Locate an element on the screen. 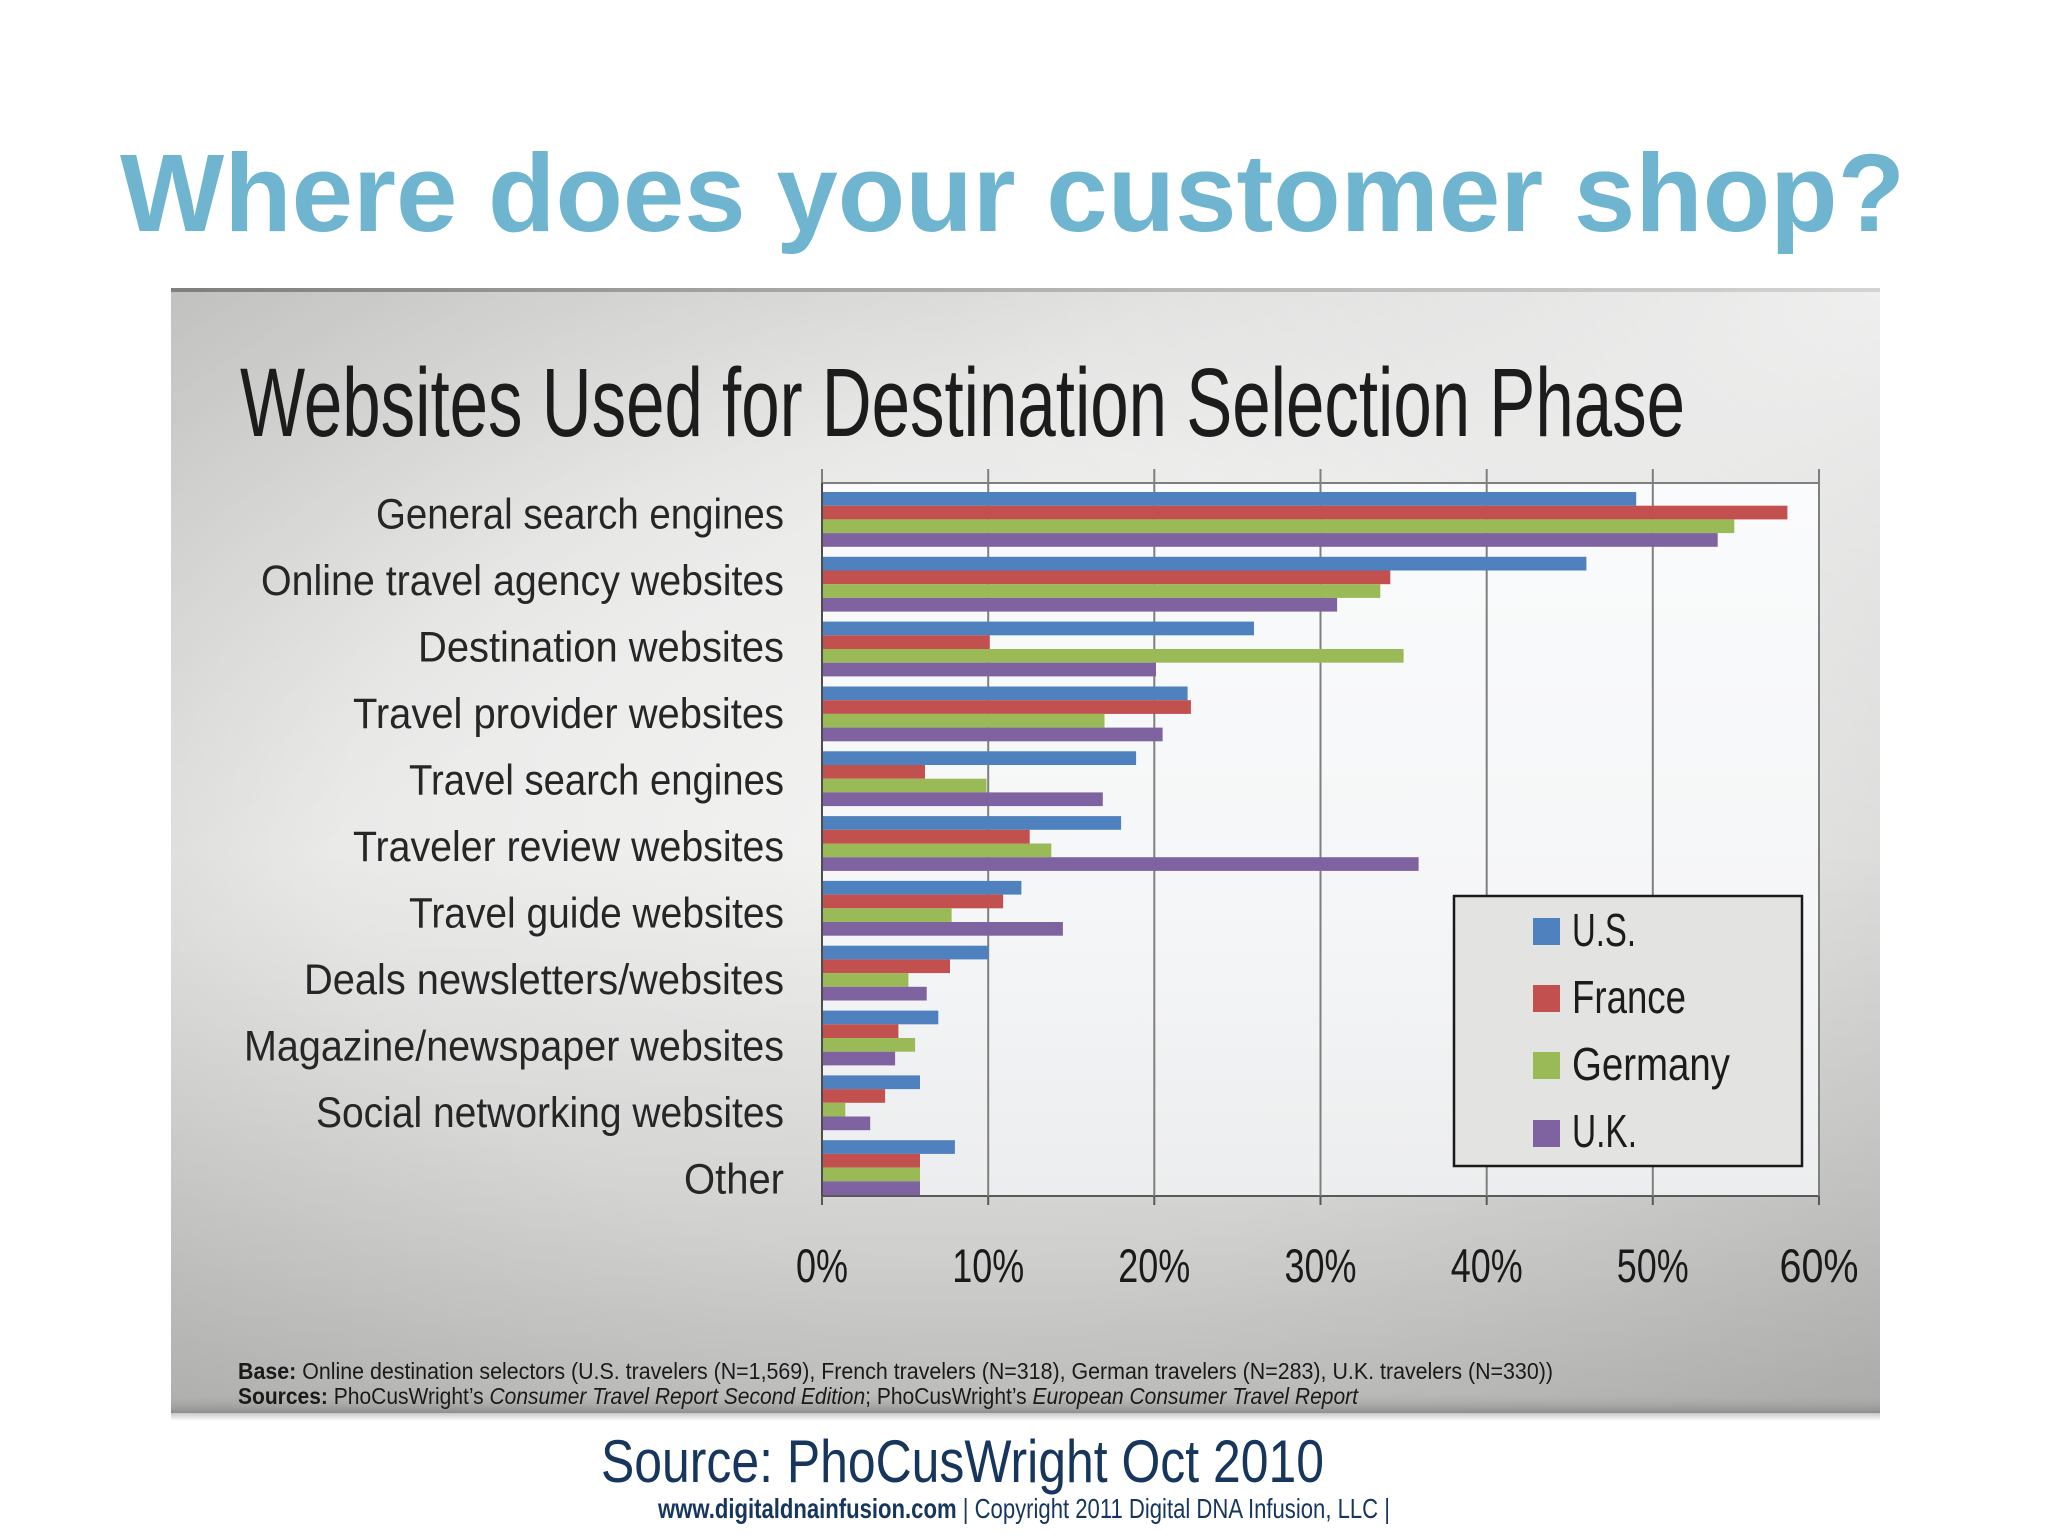  svg-text: Source: PhoCusWright Oct 2010 is located at coordinates (962, 1461).